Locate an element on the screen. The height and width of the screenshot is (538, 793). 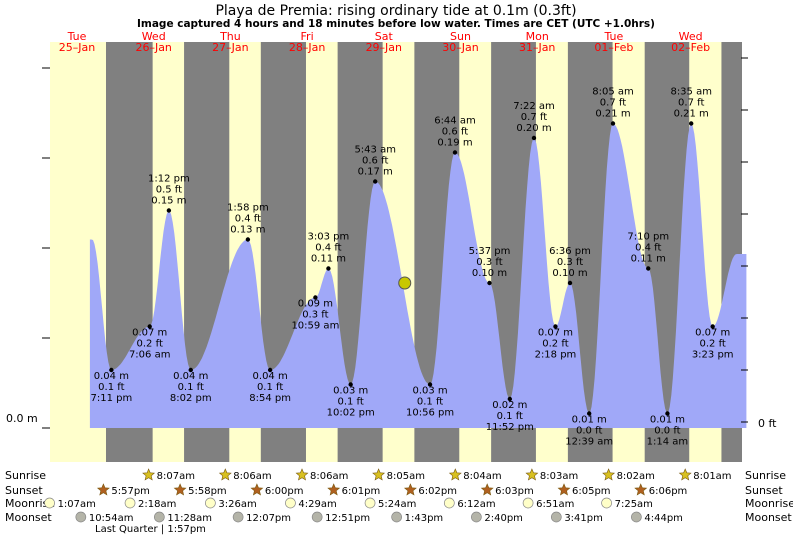
tide-label: 0.02 m is located at coordinates (509, 405).